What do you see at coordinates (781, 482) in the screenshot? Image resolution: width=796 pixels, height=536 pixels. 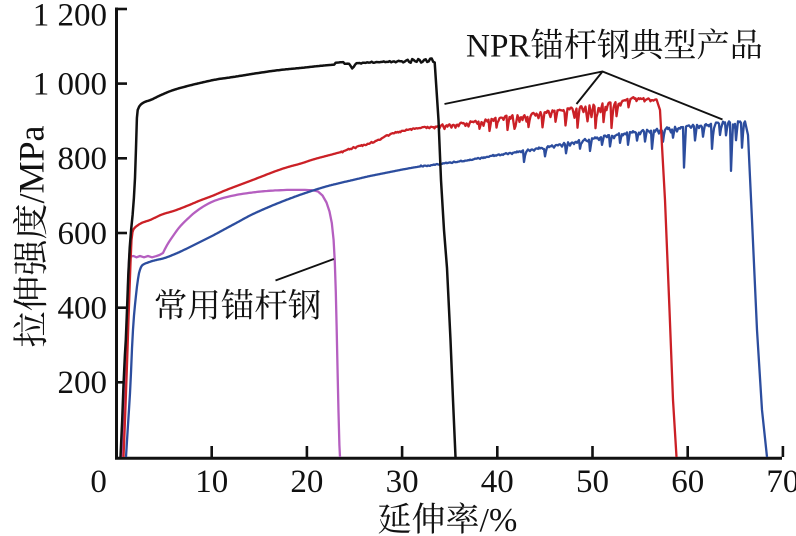 I see `svg-text: 70` at bounding box center [781, 482].